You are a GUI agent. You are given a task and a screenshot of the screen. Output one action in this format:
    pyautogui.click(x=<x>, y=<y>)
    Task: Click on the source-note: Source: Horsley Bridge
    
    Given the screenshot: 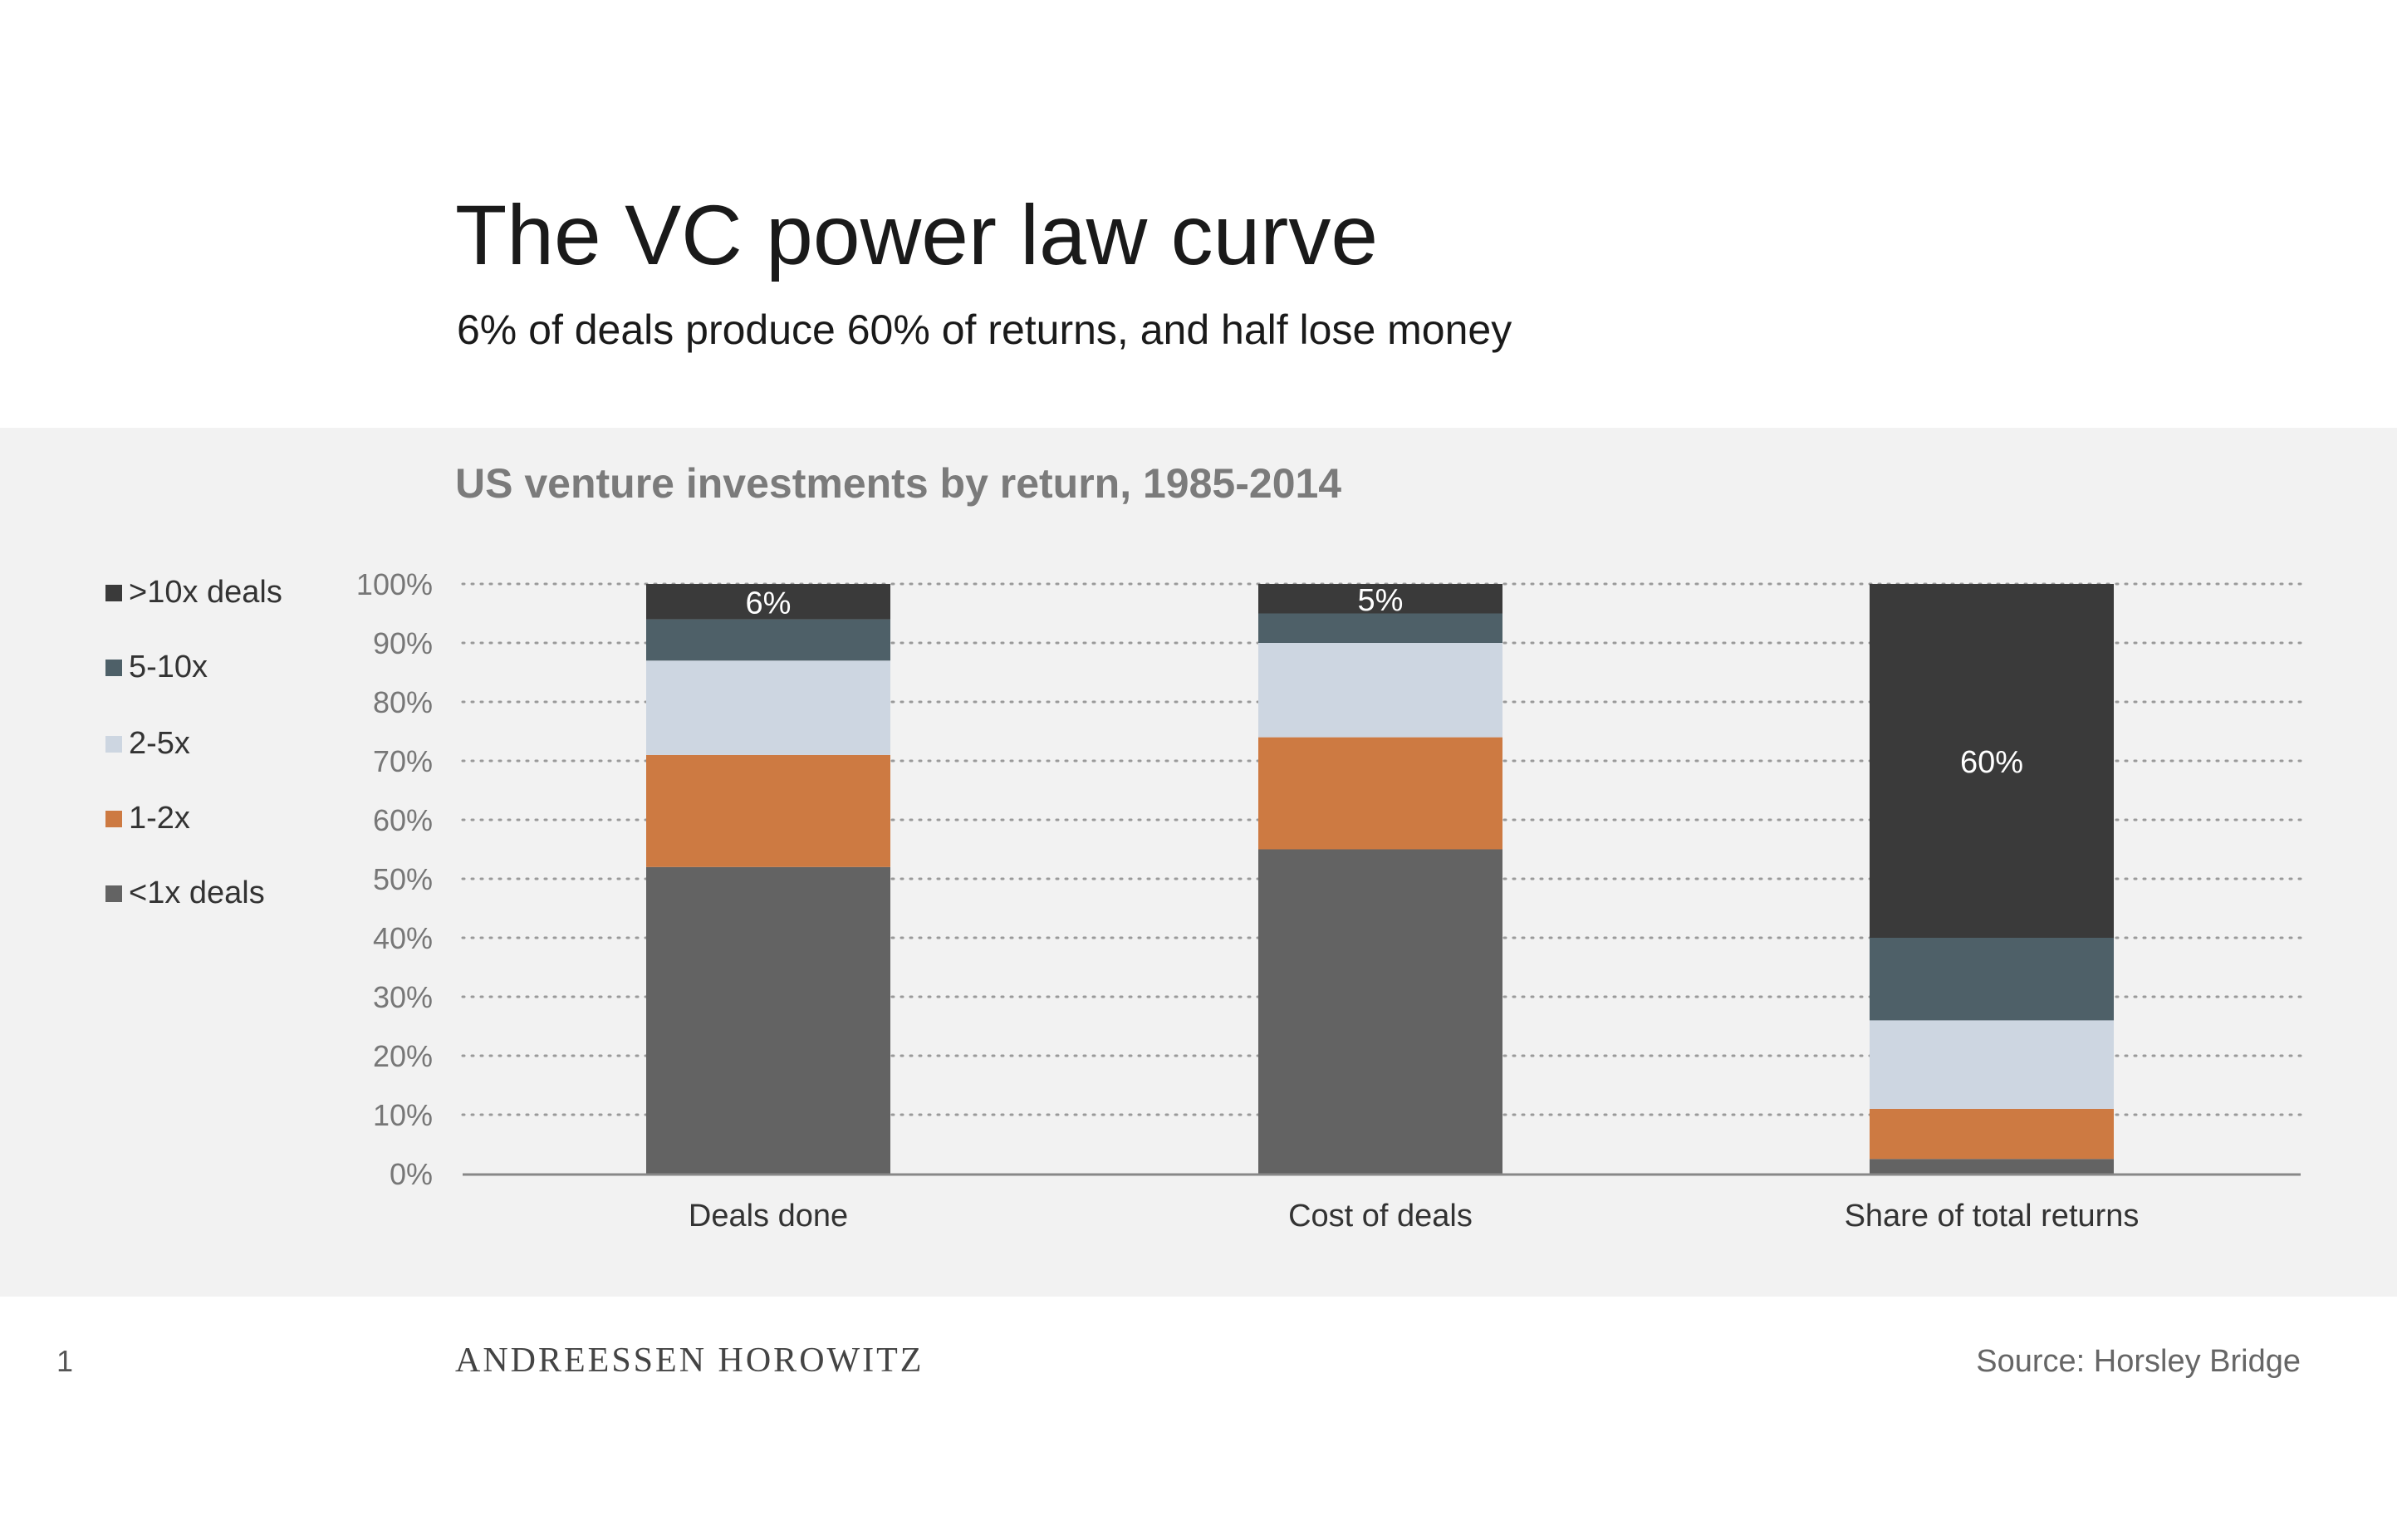 What is the action you would take?
    pyautogui.click(x=2138, y=1361)
    